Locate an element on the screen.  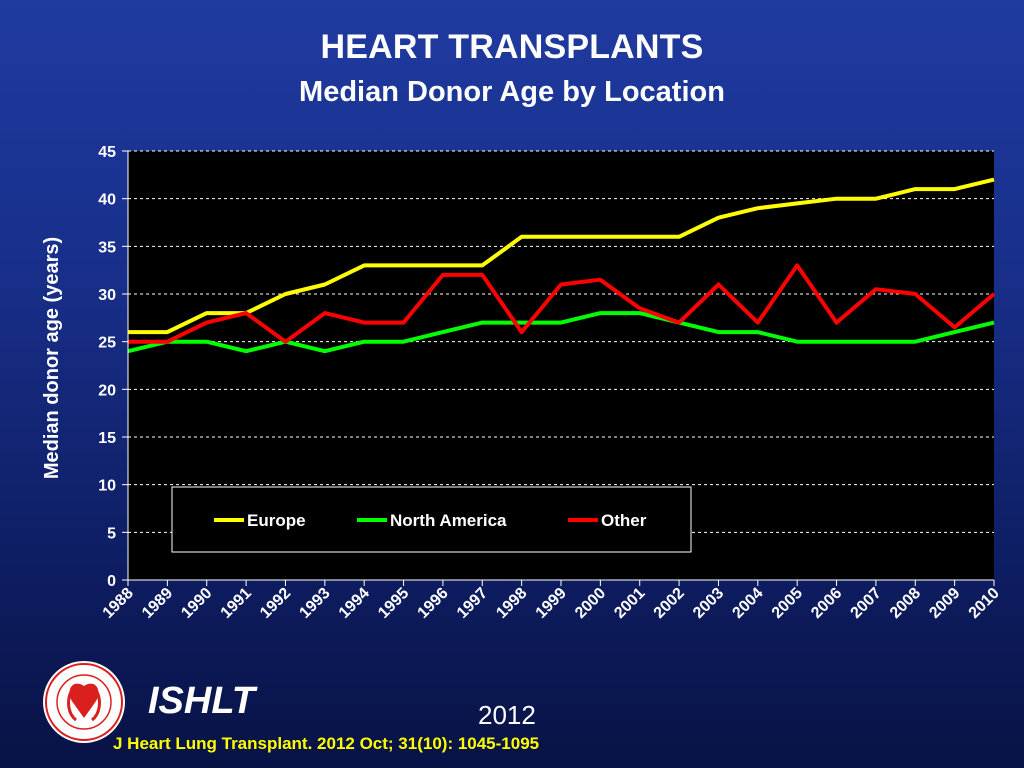
y-tick-label: 35 is located at coordinates (107, 247).